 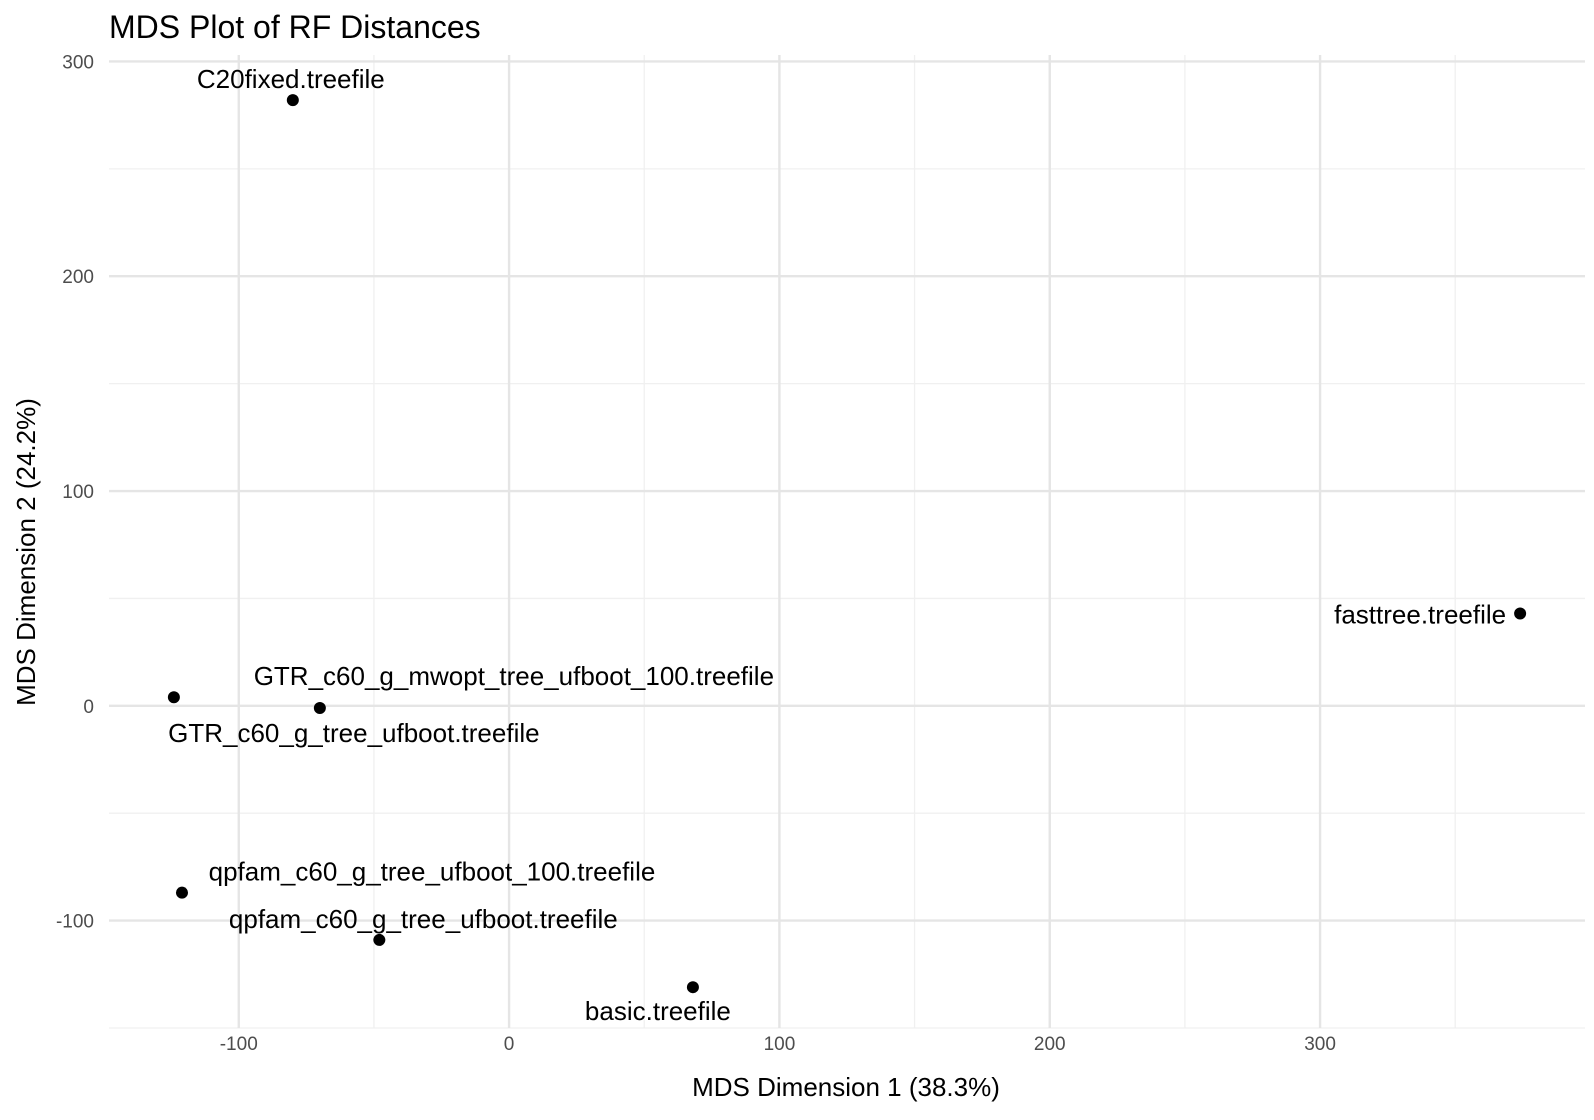 What do you see at coordinates (75, 922) in the screenshot?
I see `y-tick-label: -100` at bounding box center [75, 922].